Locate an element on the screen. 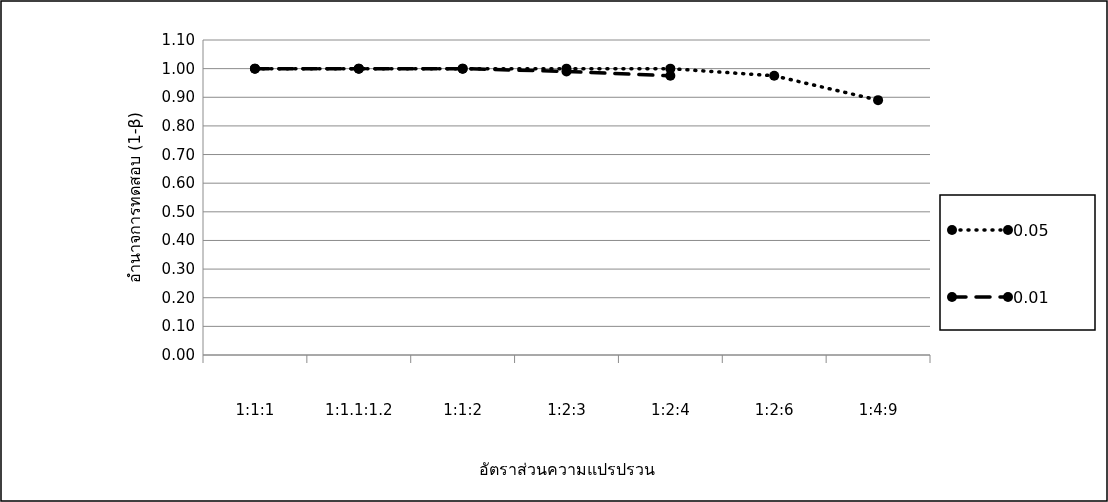 The image size is (1108, 502). x-tick-label: 1:1.1:1.2 is located at coordinates (359, 410).